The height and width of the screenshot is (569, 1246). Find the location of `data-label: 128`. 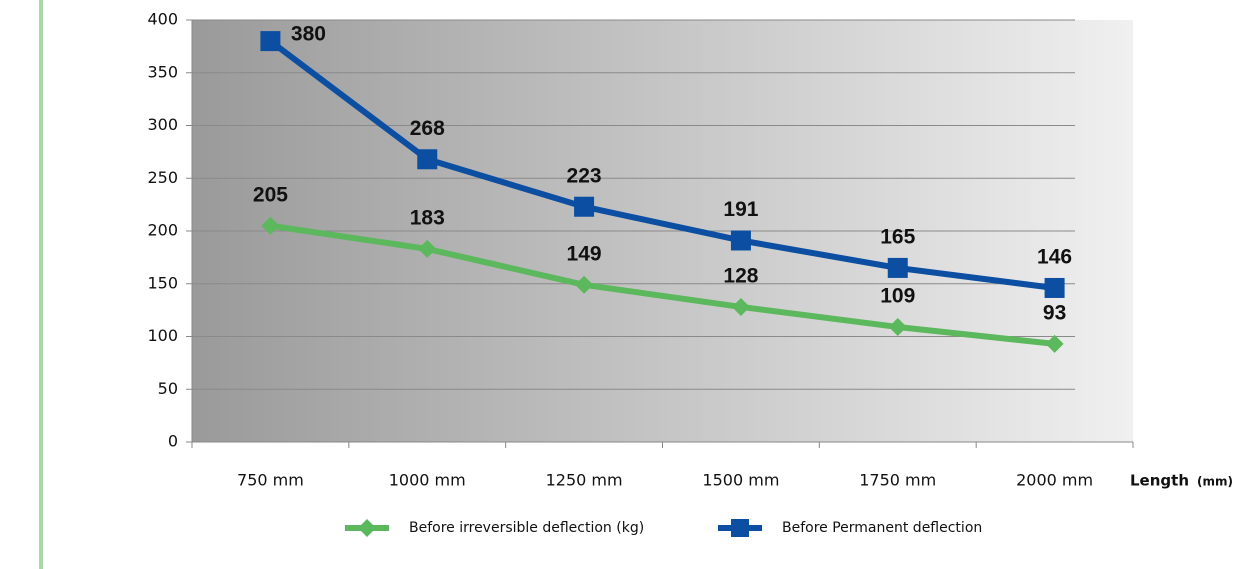

data-label: 128 is located at coordinates (740, 276).